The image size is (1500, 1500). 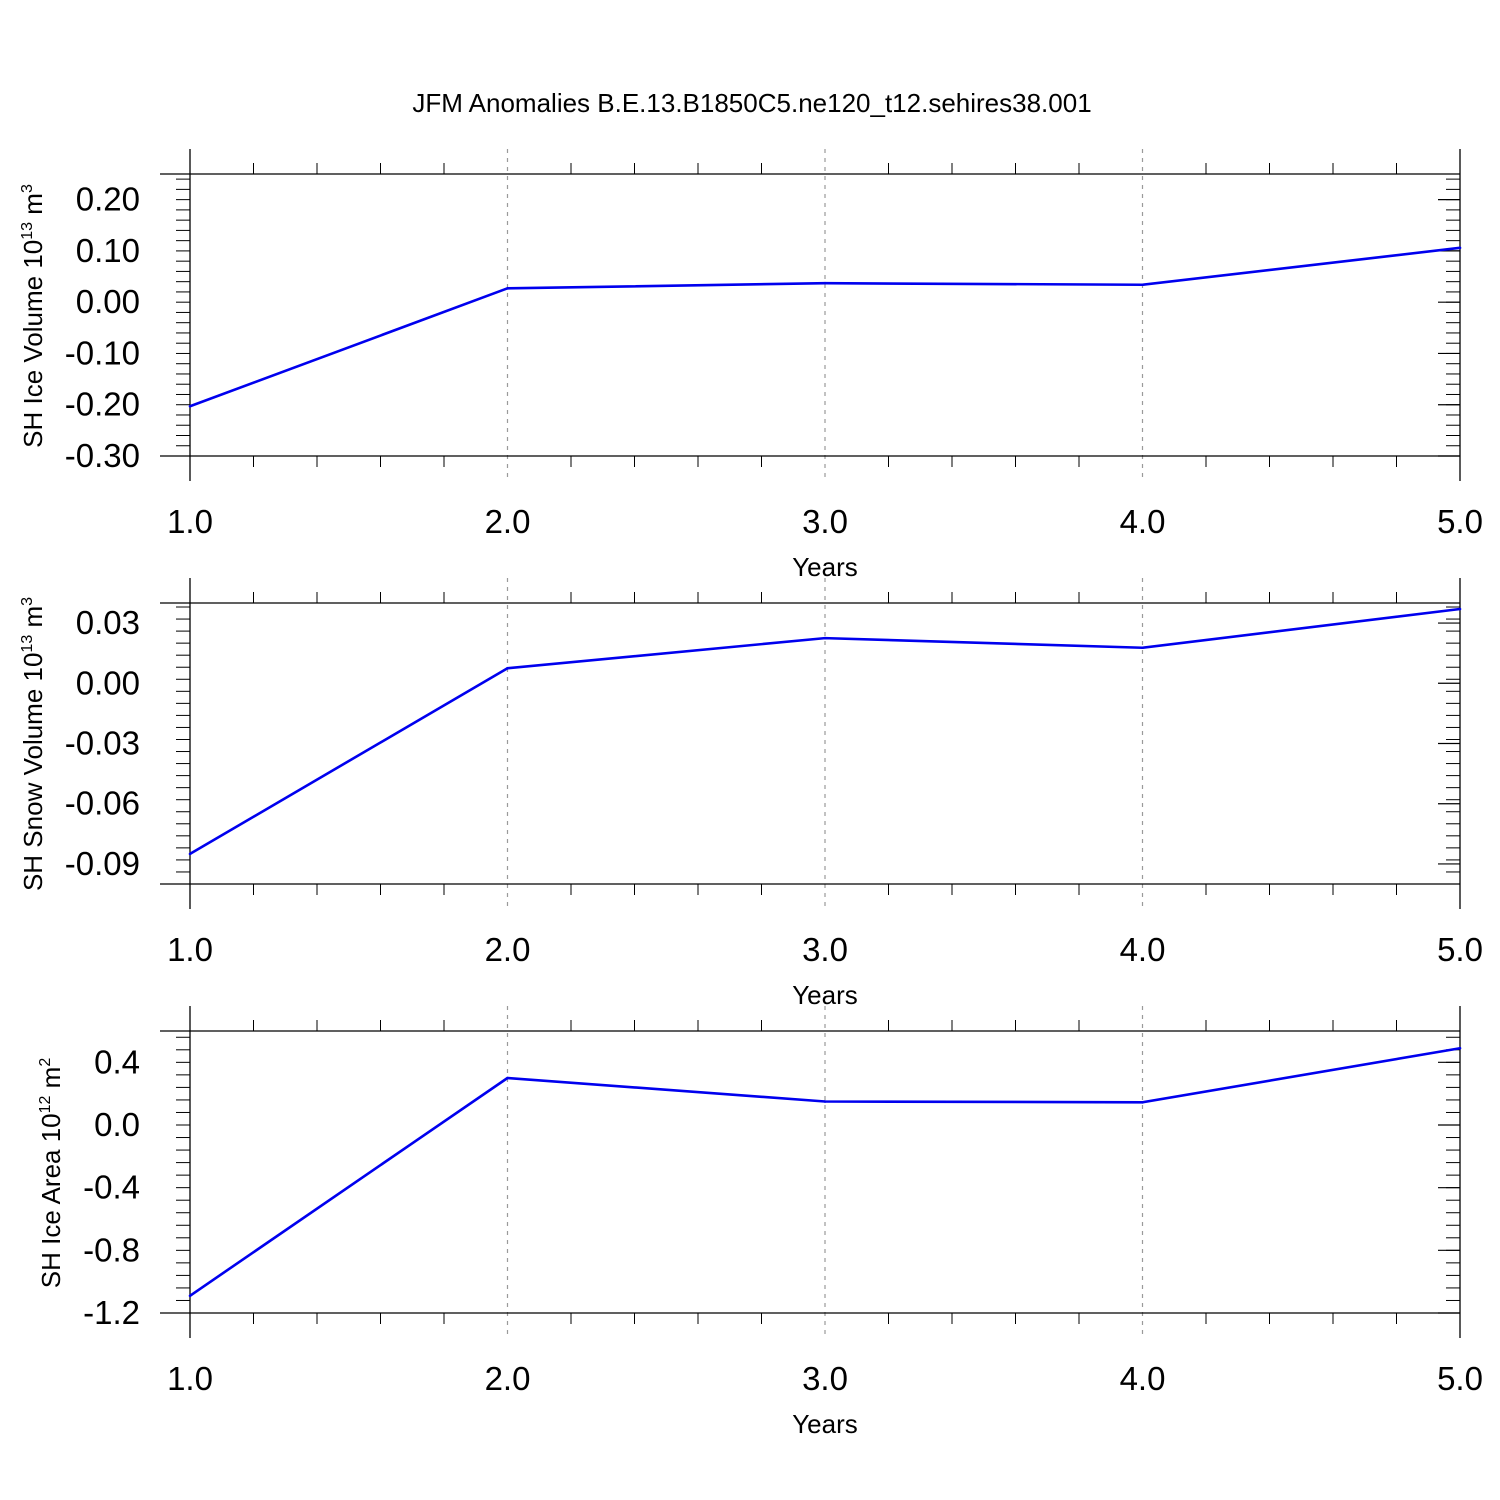 I want to click on data-line, so click(x=825, y=327).